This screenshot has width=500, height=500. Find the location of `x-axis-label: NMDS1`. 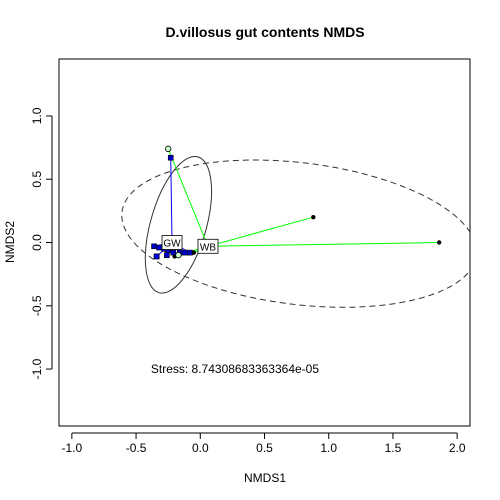

x-axis-label: NMDS1 is located at coordinates (265, 478).